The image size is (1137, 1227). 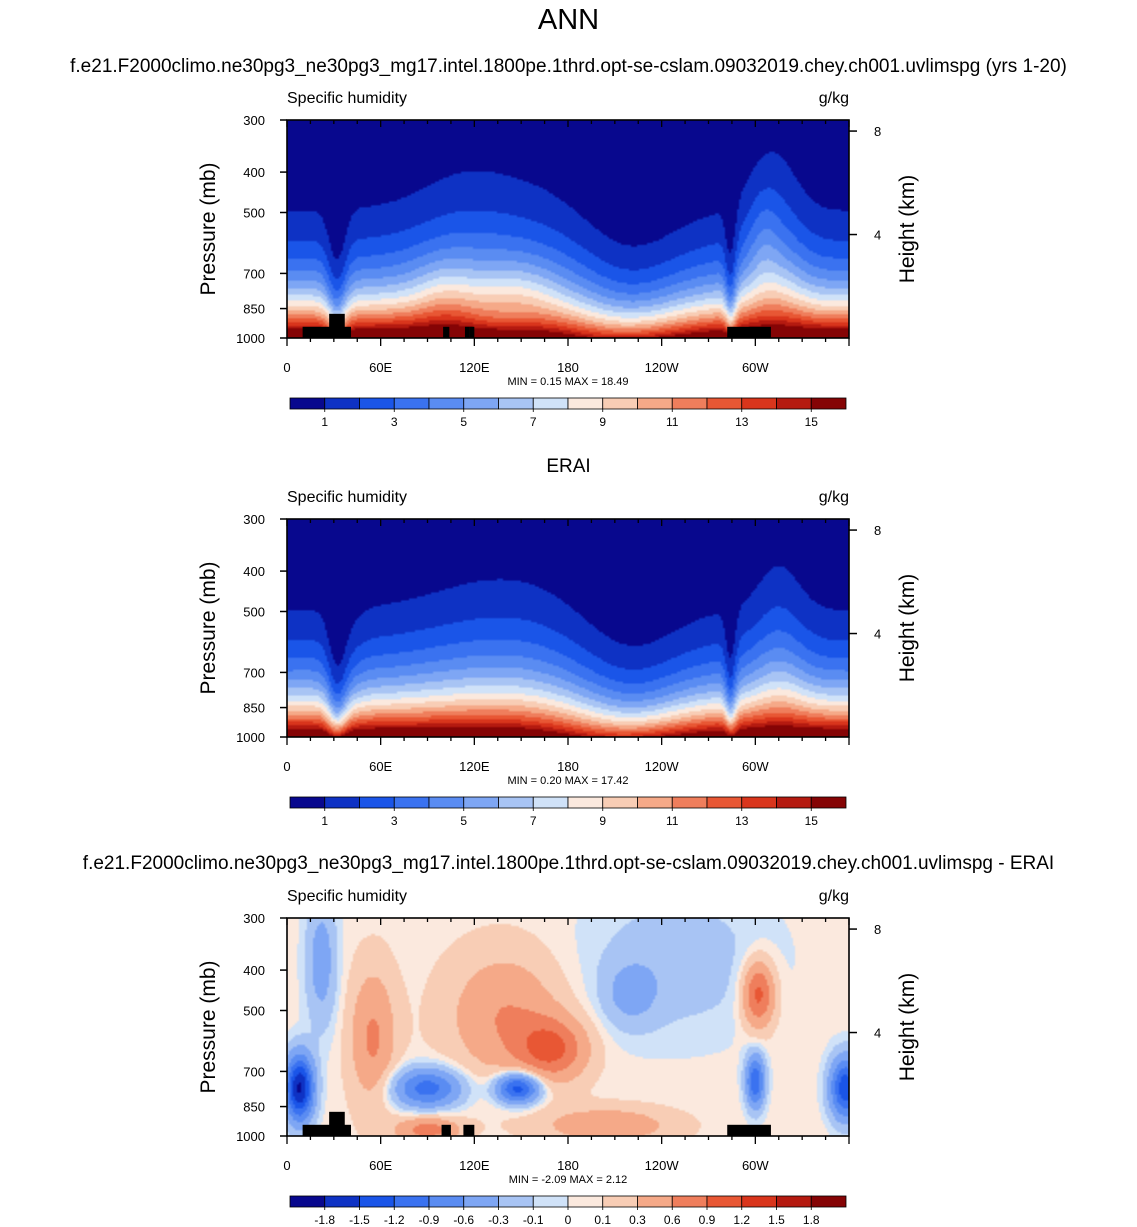 I want to click on colorbar-label: 5, so click(x=463, y=821).